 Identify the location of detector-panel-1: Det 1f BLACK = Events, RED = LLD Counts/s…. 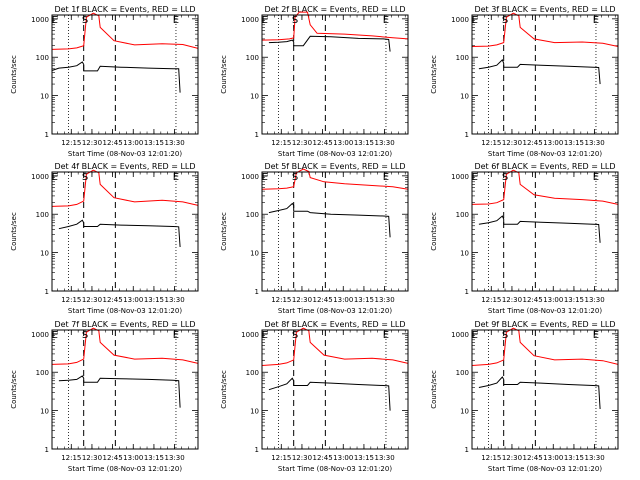
(104, 81).